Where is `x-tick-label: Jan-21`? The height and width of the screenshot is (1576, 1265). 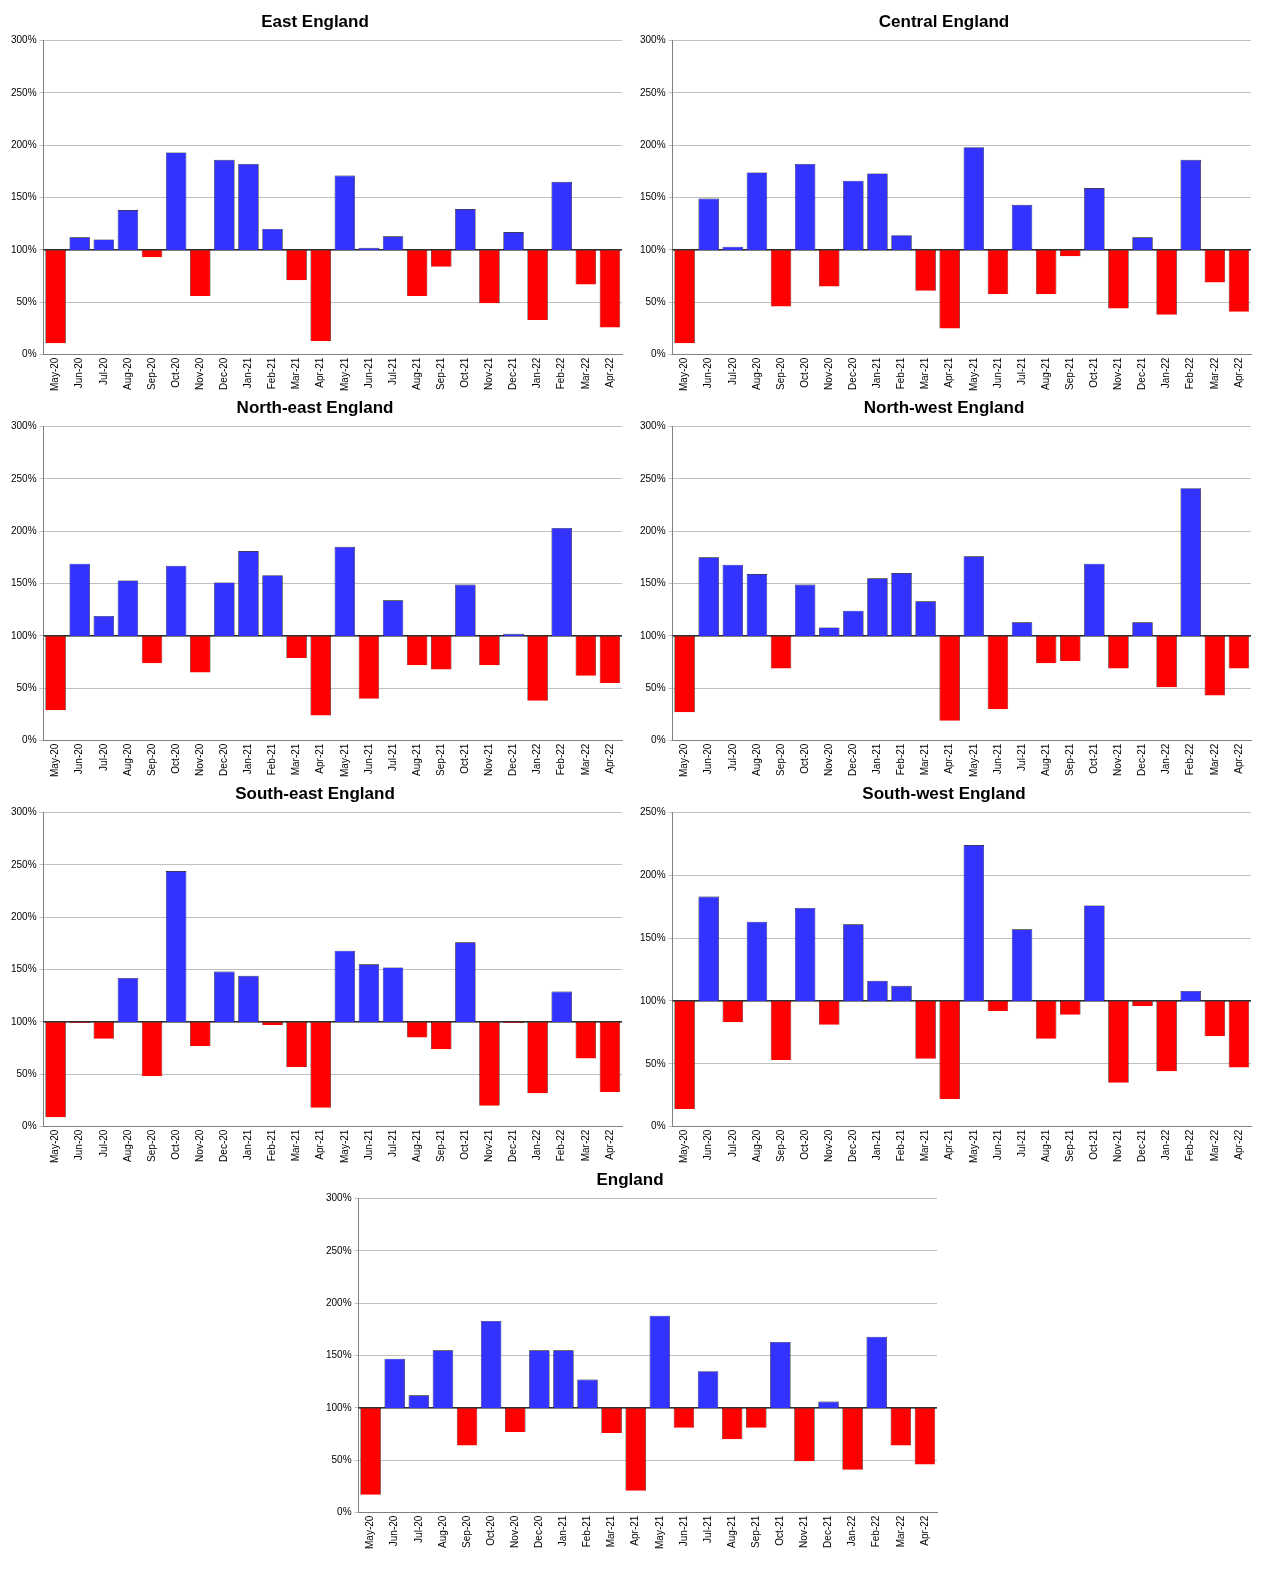
x-tick-label: Jan-21 is located at coordinates (877, 1145).